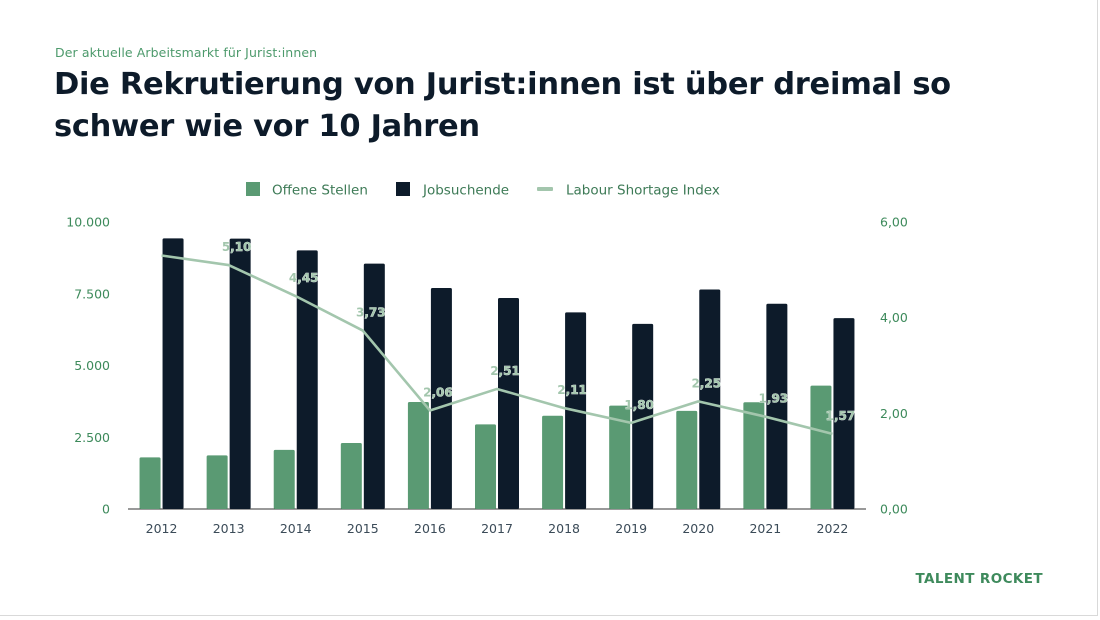 This screenshot has height=620, width=1100. I want to click on x-tick-label: 2015, so click(363, 528).